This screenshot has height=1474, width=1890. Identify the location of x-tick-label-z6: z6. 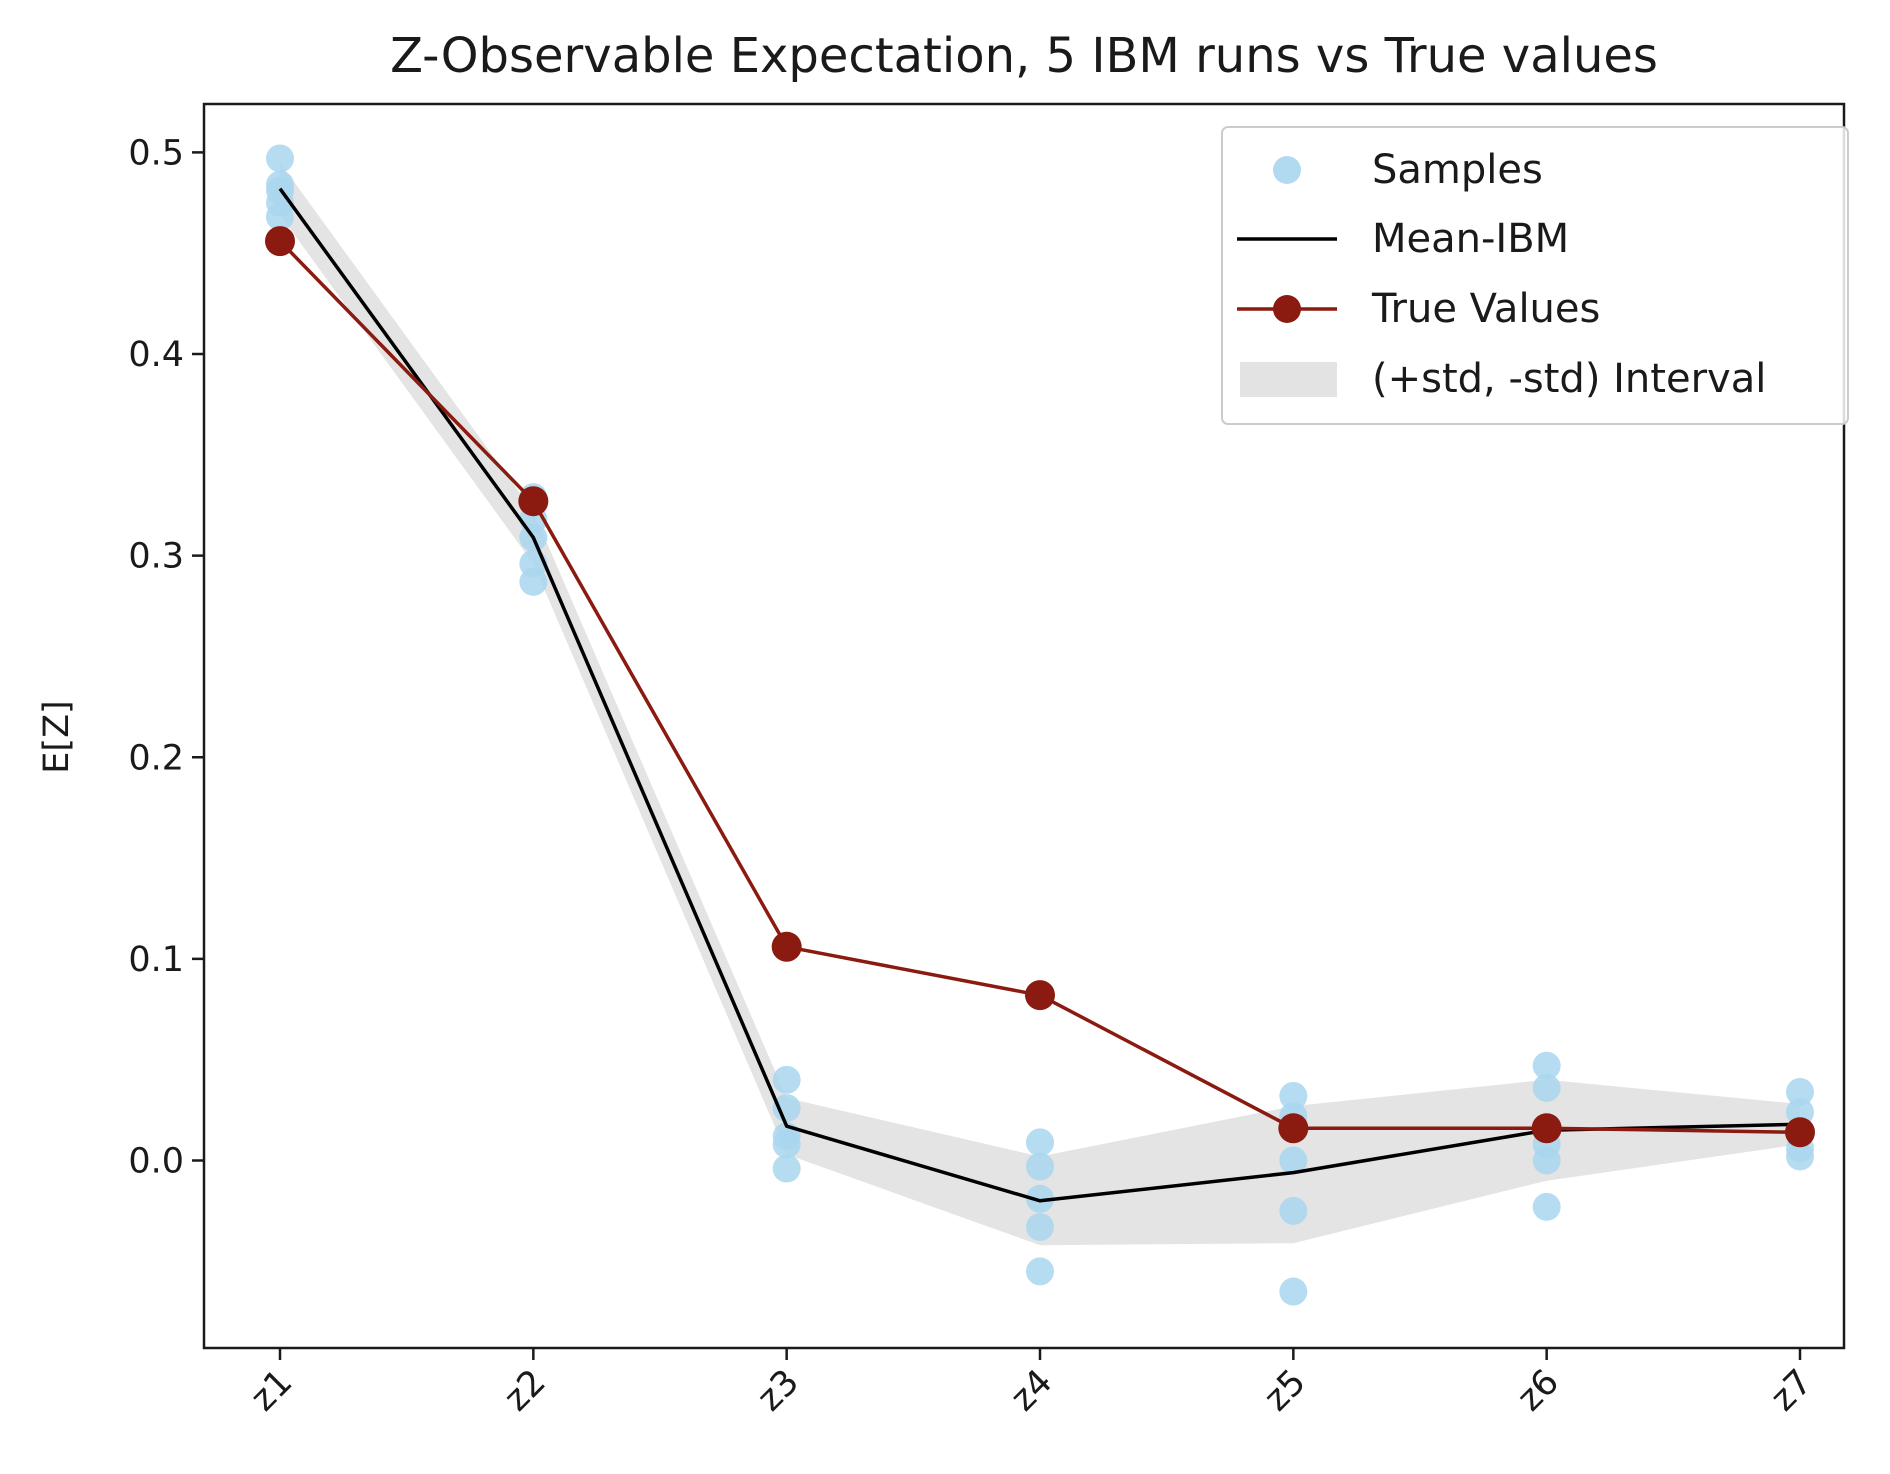
(1538, 1390).